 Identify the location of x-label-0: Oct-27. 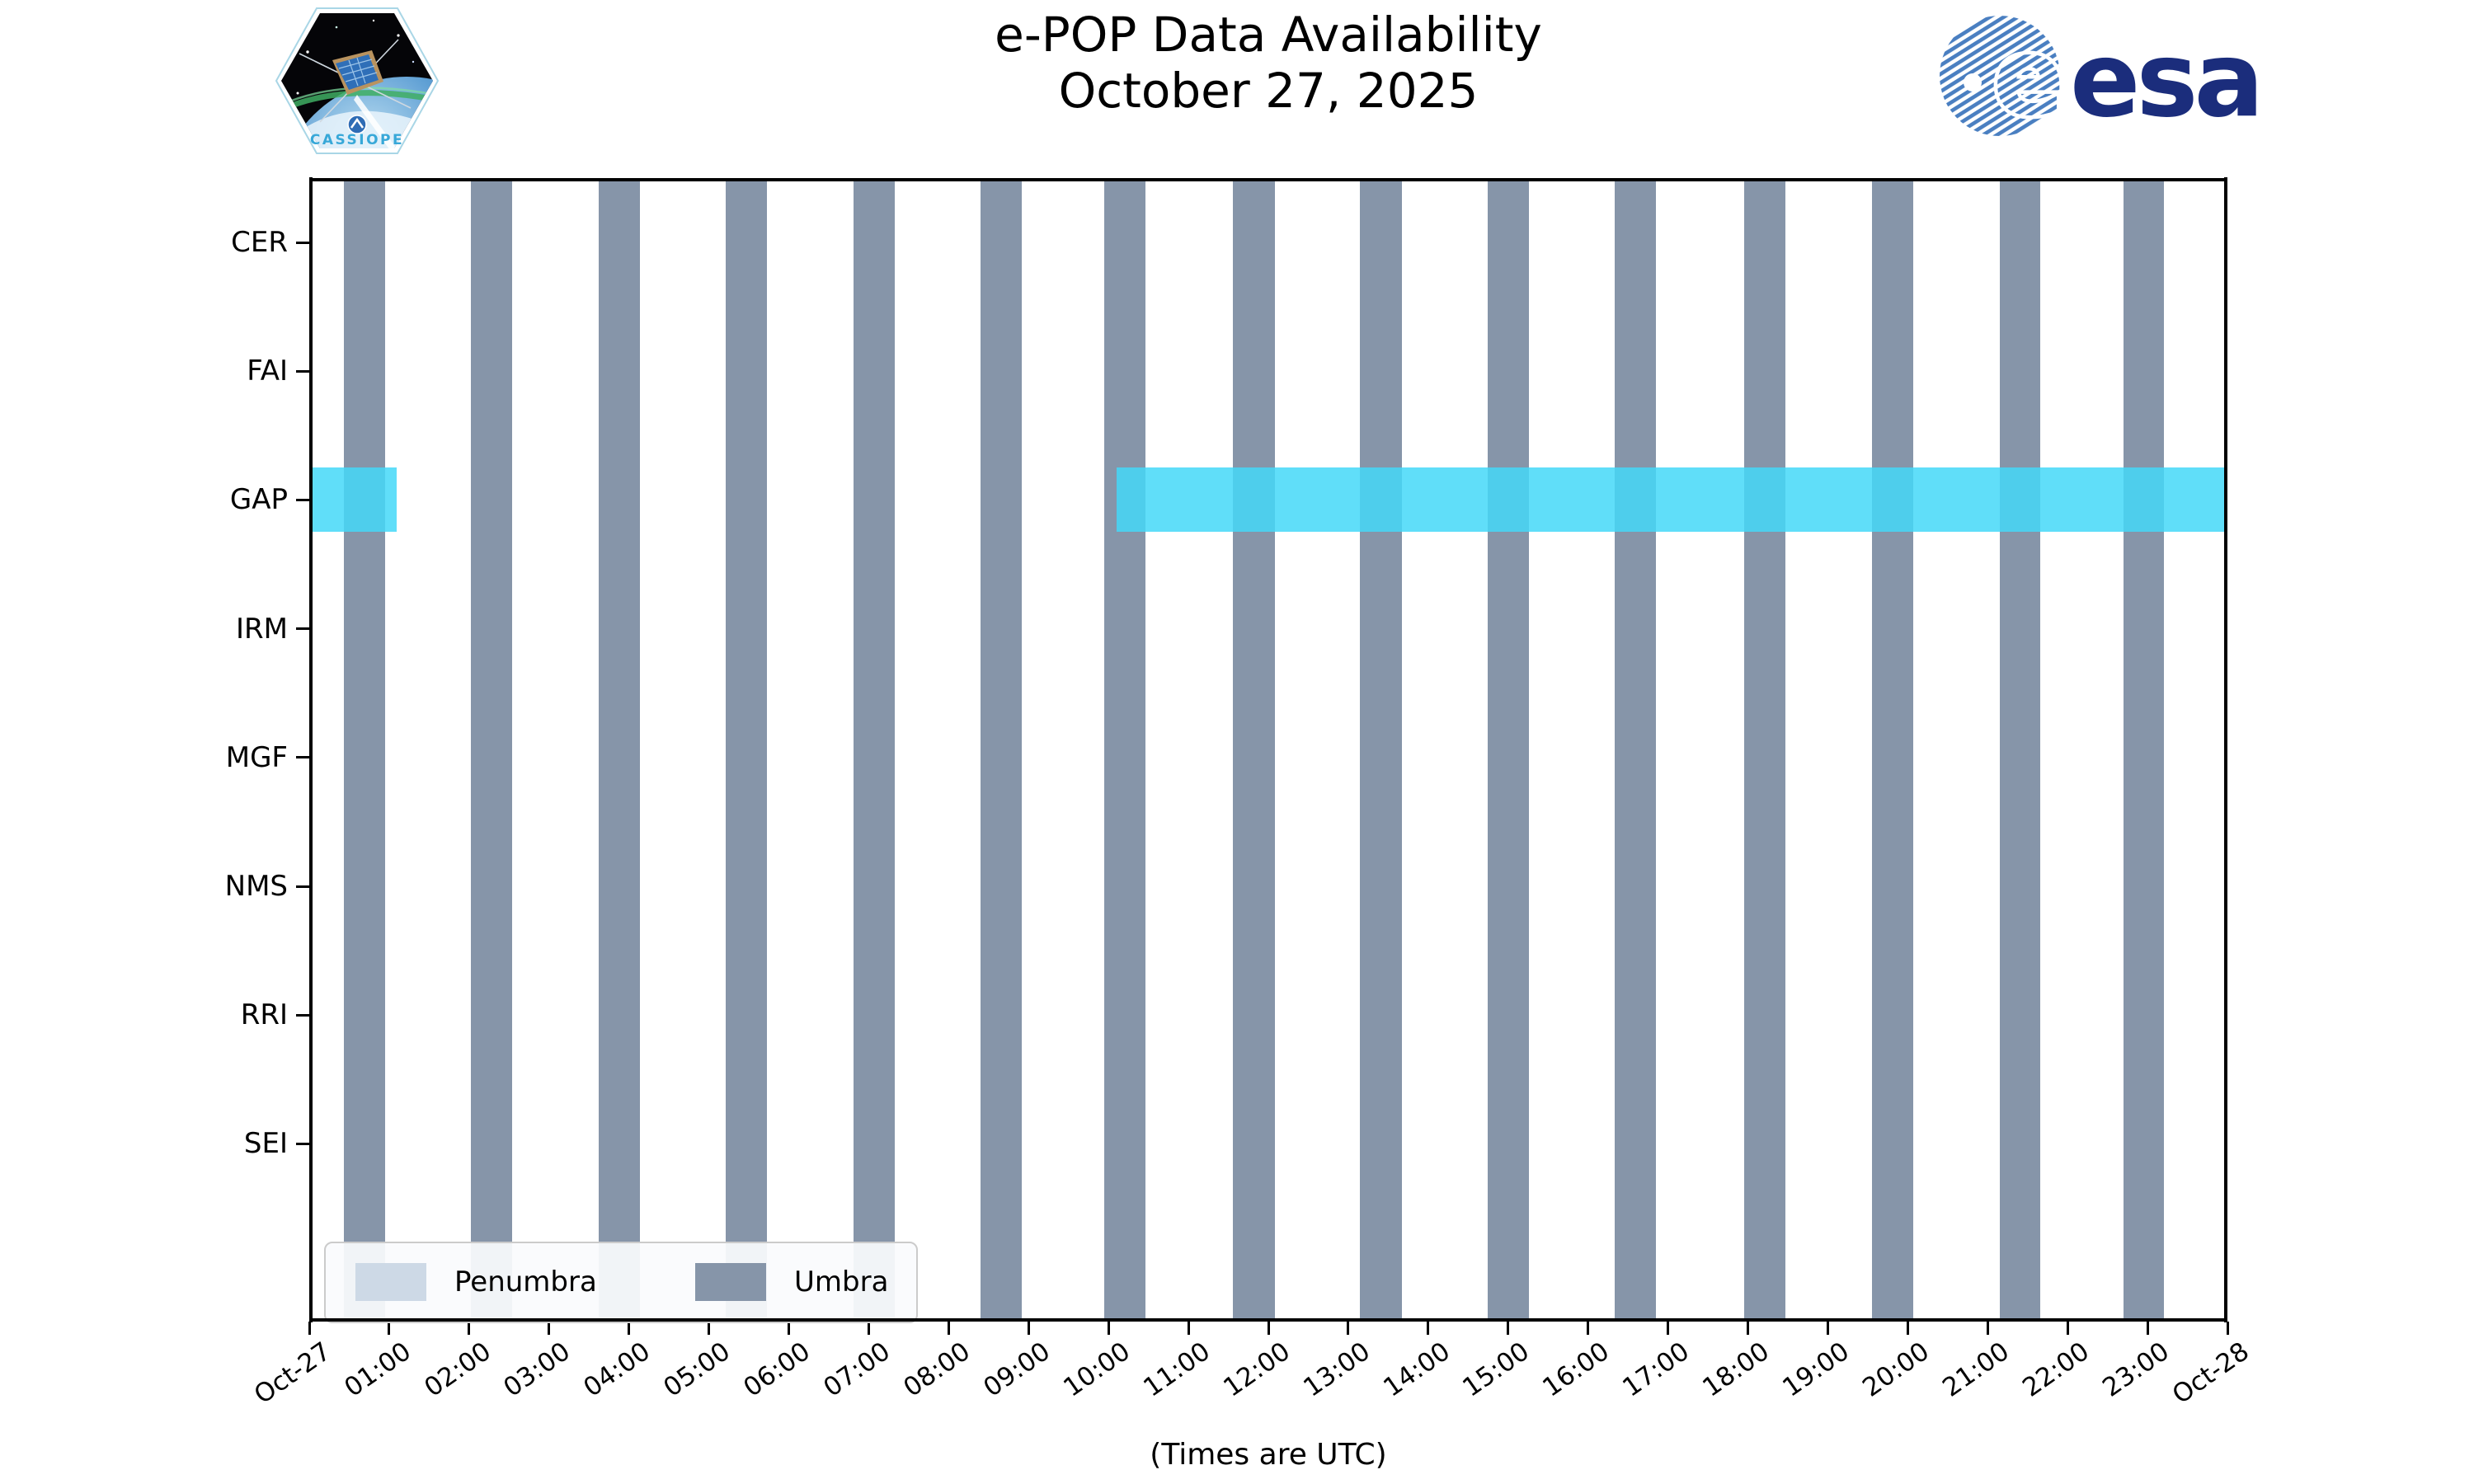
(292, 1373).